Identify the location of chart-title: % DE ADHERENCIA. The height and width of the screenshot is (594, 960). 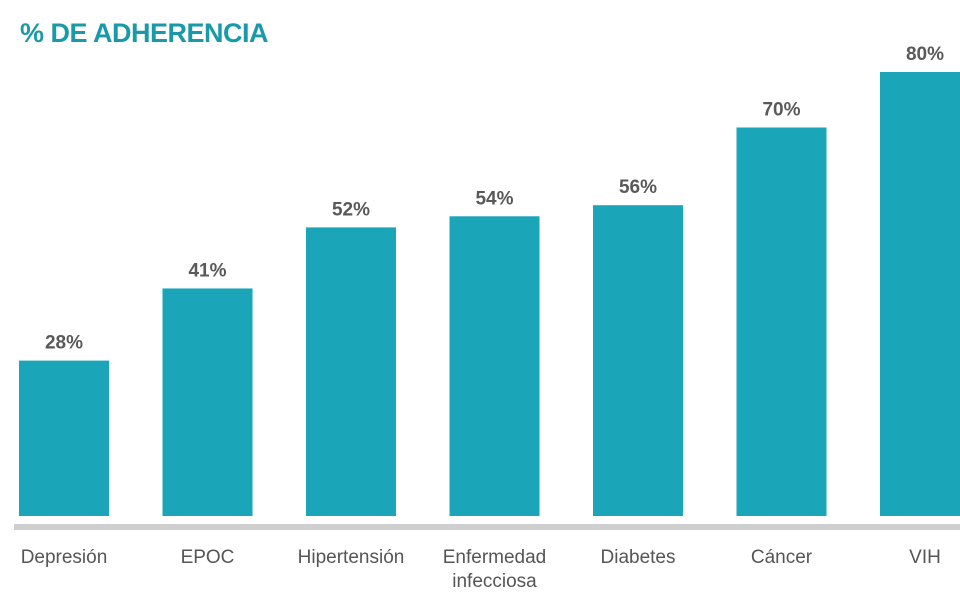
(144, 33).